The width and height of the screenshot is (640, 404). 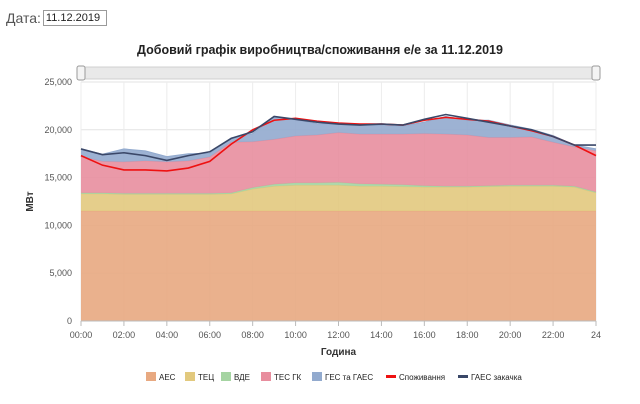 I want to click on date-input, so click(x=74, y=18).